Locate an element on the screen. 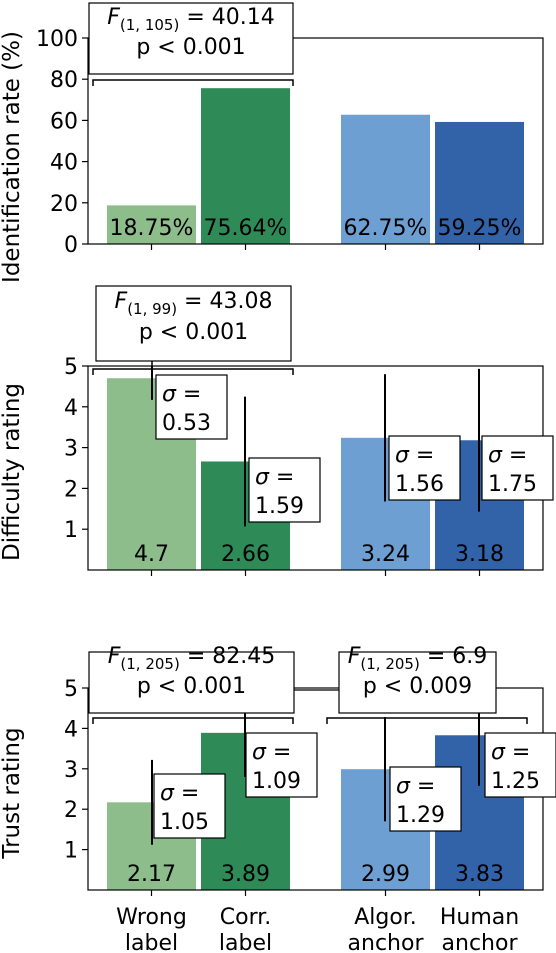 The height and width of the screenshot is (953, 556). sigma-value: 1.59 is located at coordinates (279, 506).